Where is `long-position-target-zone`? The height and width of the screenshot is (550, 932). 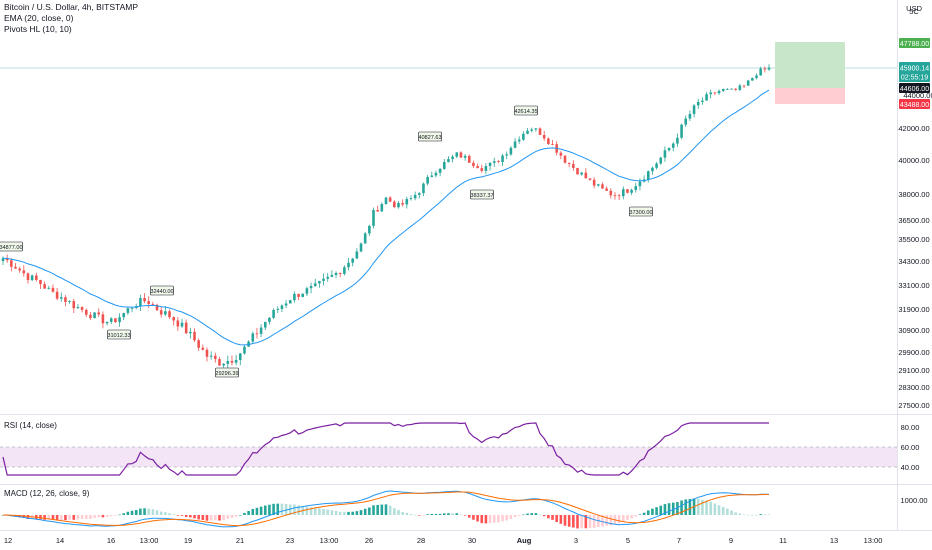 long-position-target-zone is located at coordinates (810, 65).